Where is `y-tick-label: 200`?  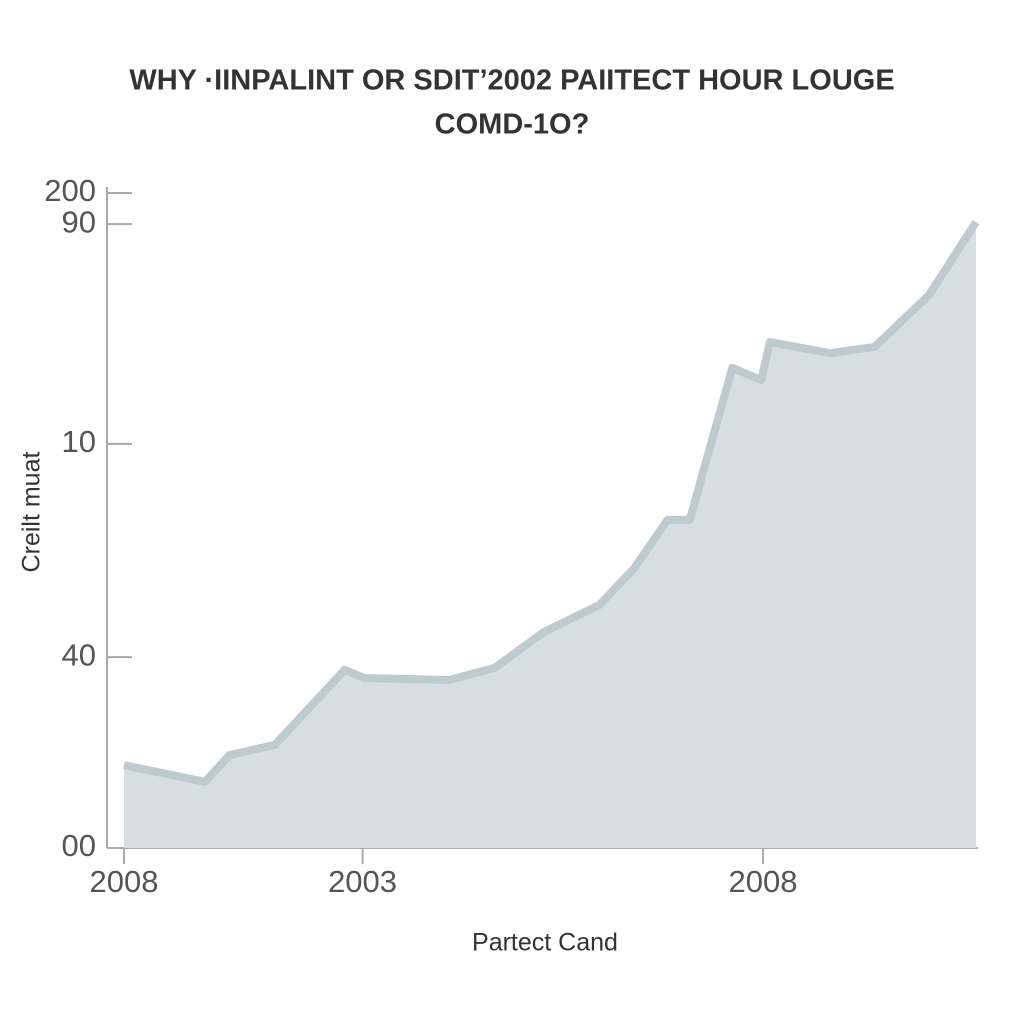 y-tick-label: 200 is located at coordinates (70, 190).